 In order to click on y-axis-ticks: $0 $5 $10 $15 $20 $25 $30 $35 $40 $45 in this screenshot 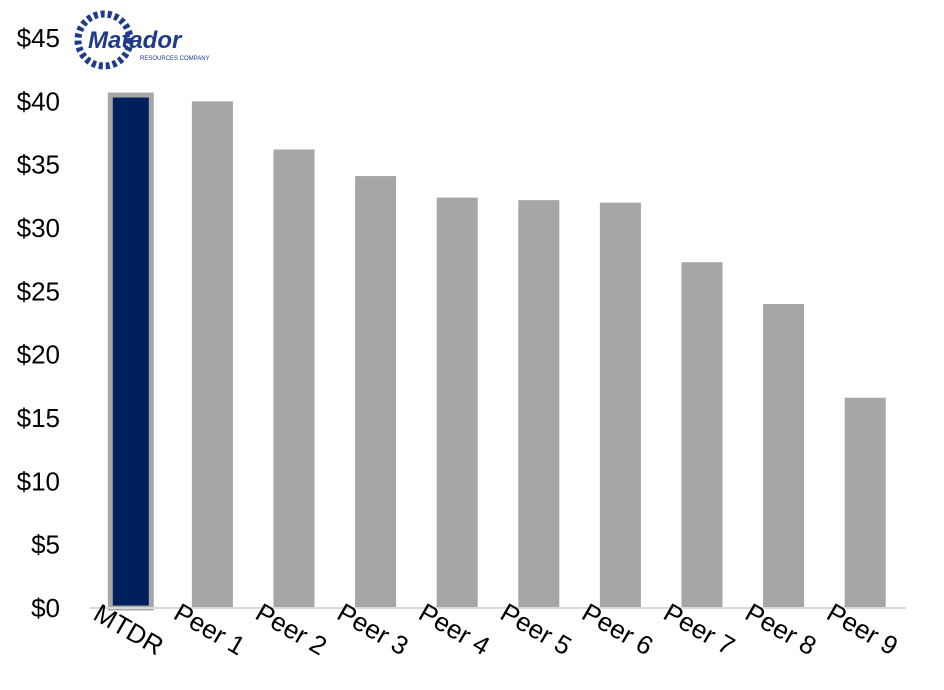, I will do `click(38, 323)`.